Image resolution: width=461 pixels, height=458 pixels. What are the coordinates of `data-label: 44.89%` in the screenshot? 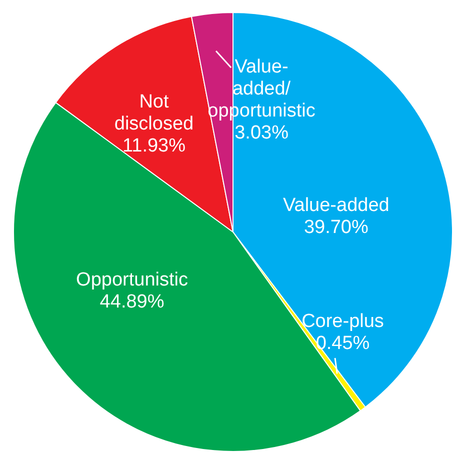 It's located at (132, 302).